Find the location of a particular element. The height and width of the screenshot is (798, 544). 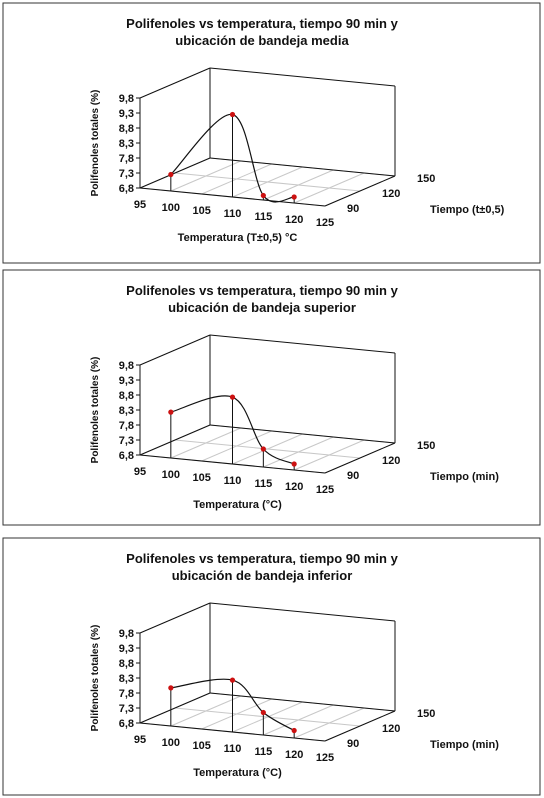

chart-title: ubicación de bandeja media is located at coordinates (262, 40).